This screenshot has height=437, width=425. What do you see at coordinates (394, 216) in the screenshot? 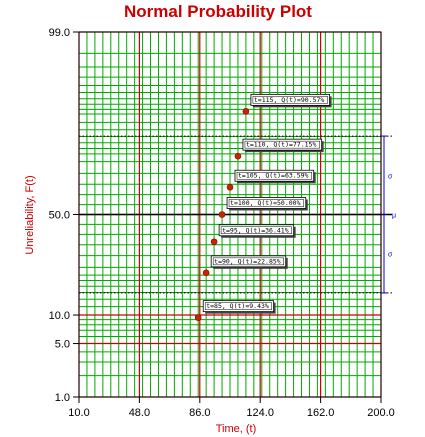
I see `mu-marker: μ` at bounding box center [394, 216].